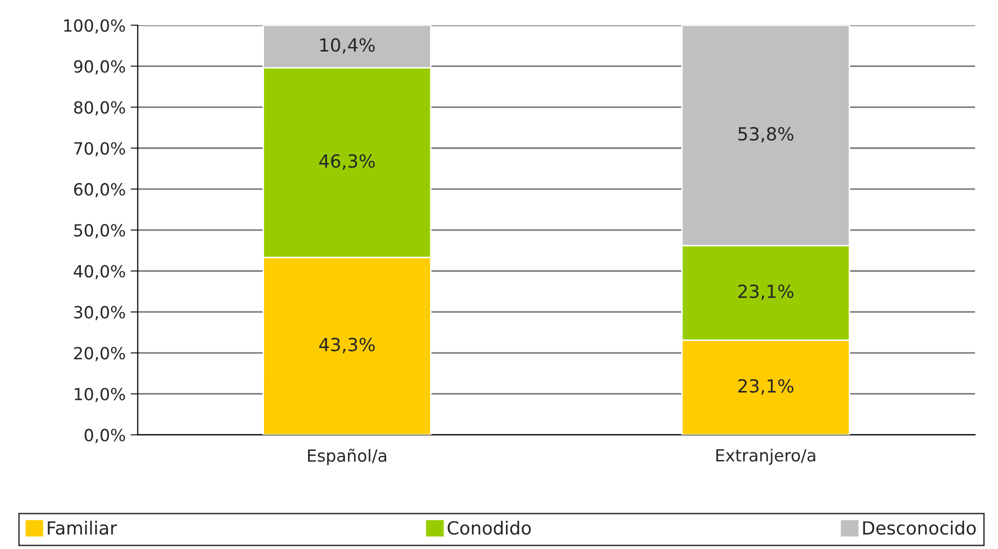 This screenshot has height=549, width=998. Describe the element at coordinates (94, 26) in the screenshot. I see `y-tick-label: 100,0%` at that location.